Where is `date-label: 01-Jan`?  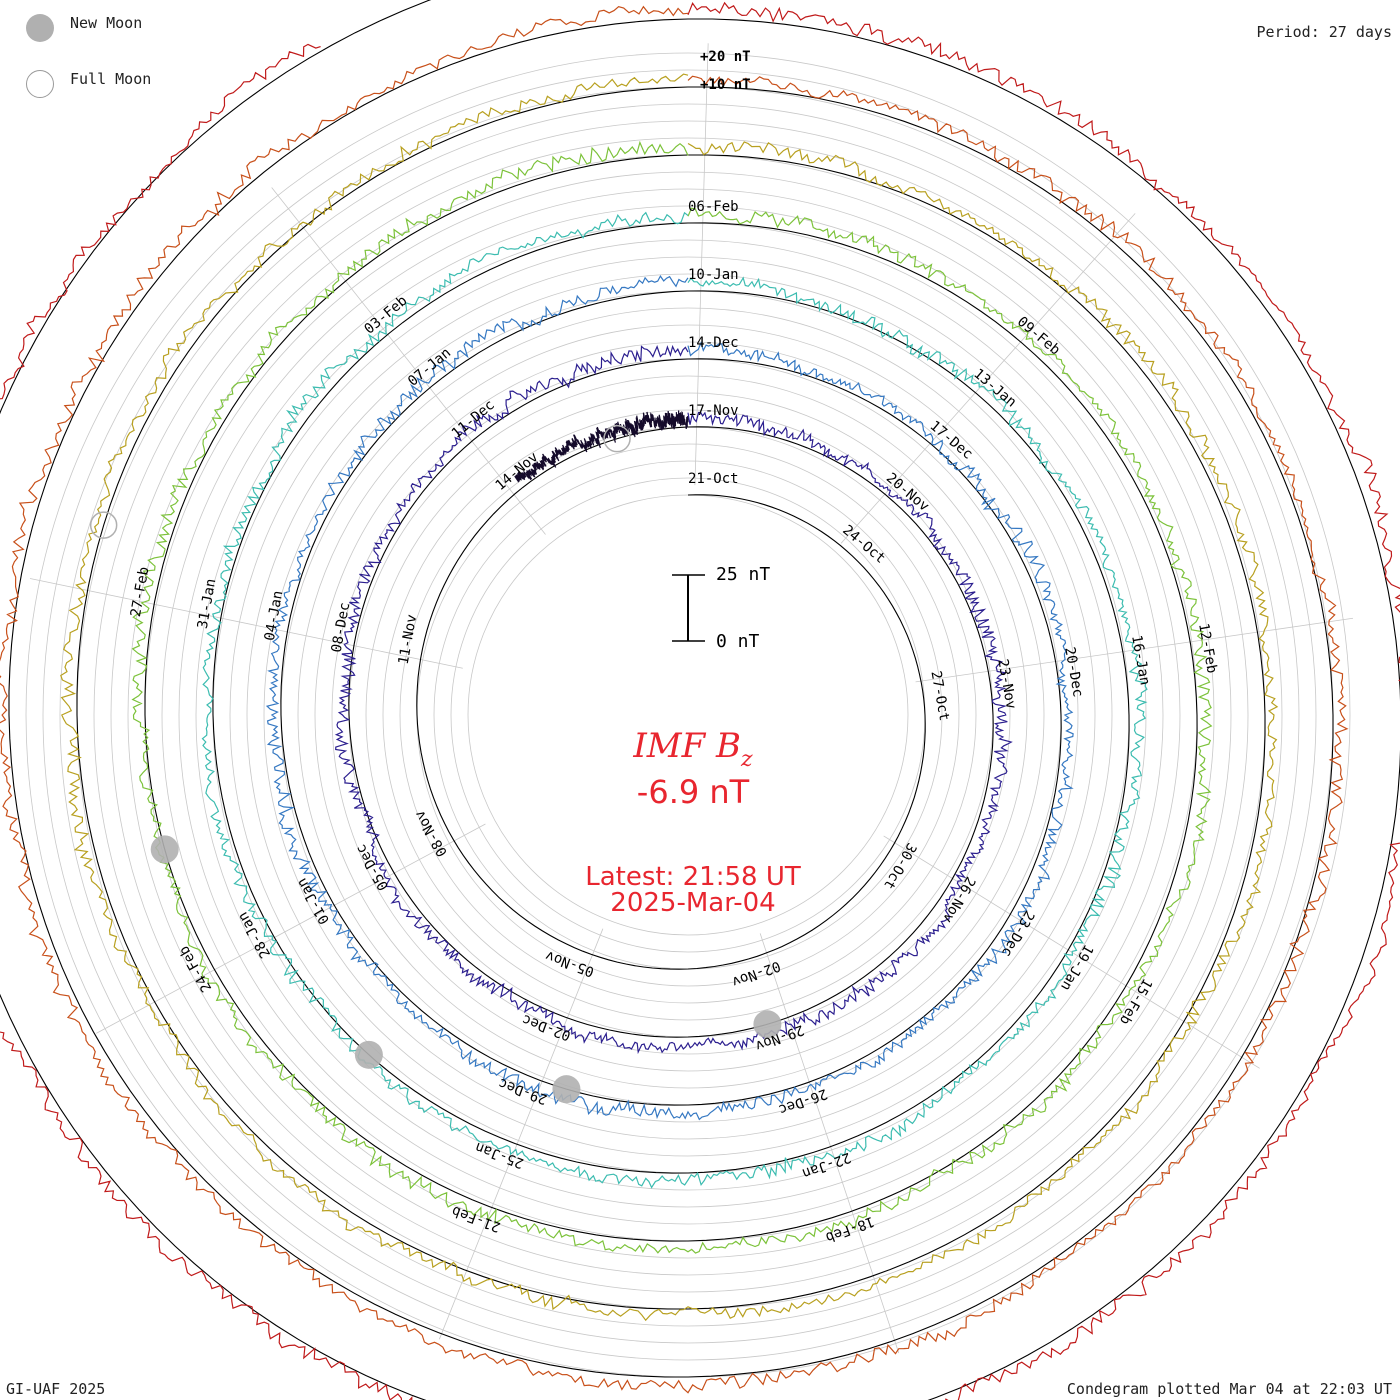
date-label: 01-Jan is located at coordinates (313, 901).